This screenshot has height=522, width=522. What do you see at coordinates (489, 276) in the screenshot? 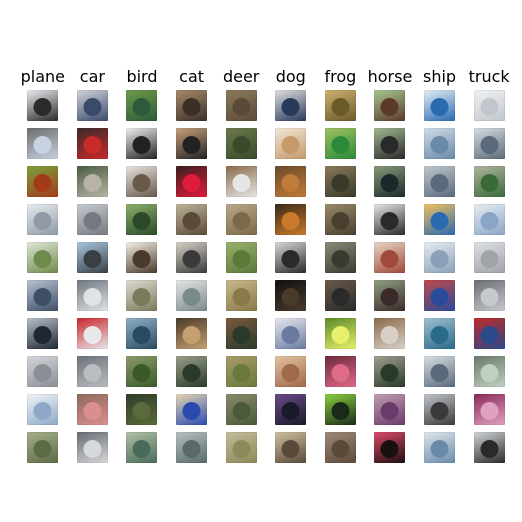
I see `thumbs-truck` at bounding box center [489, 276].